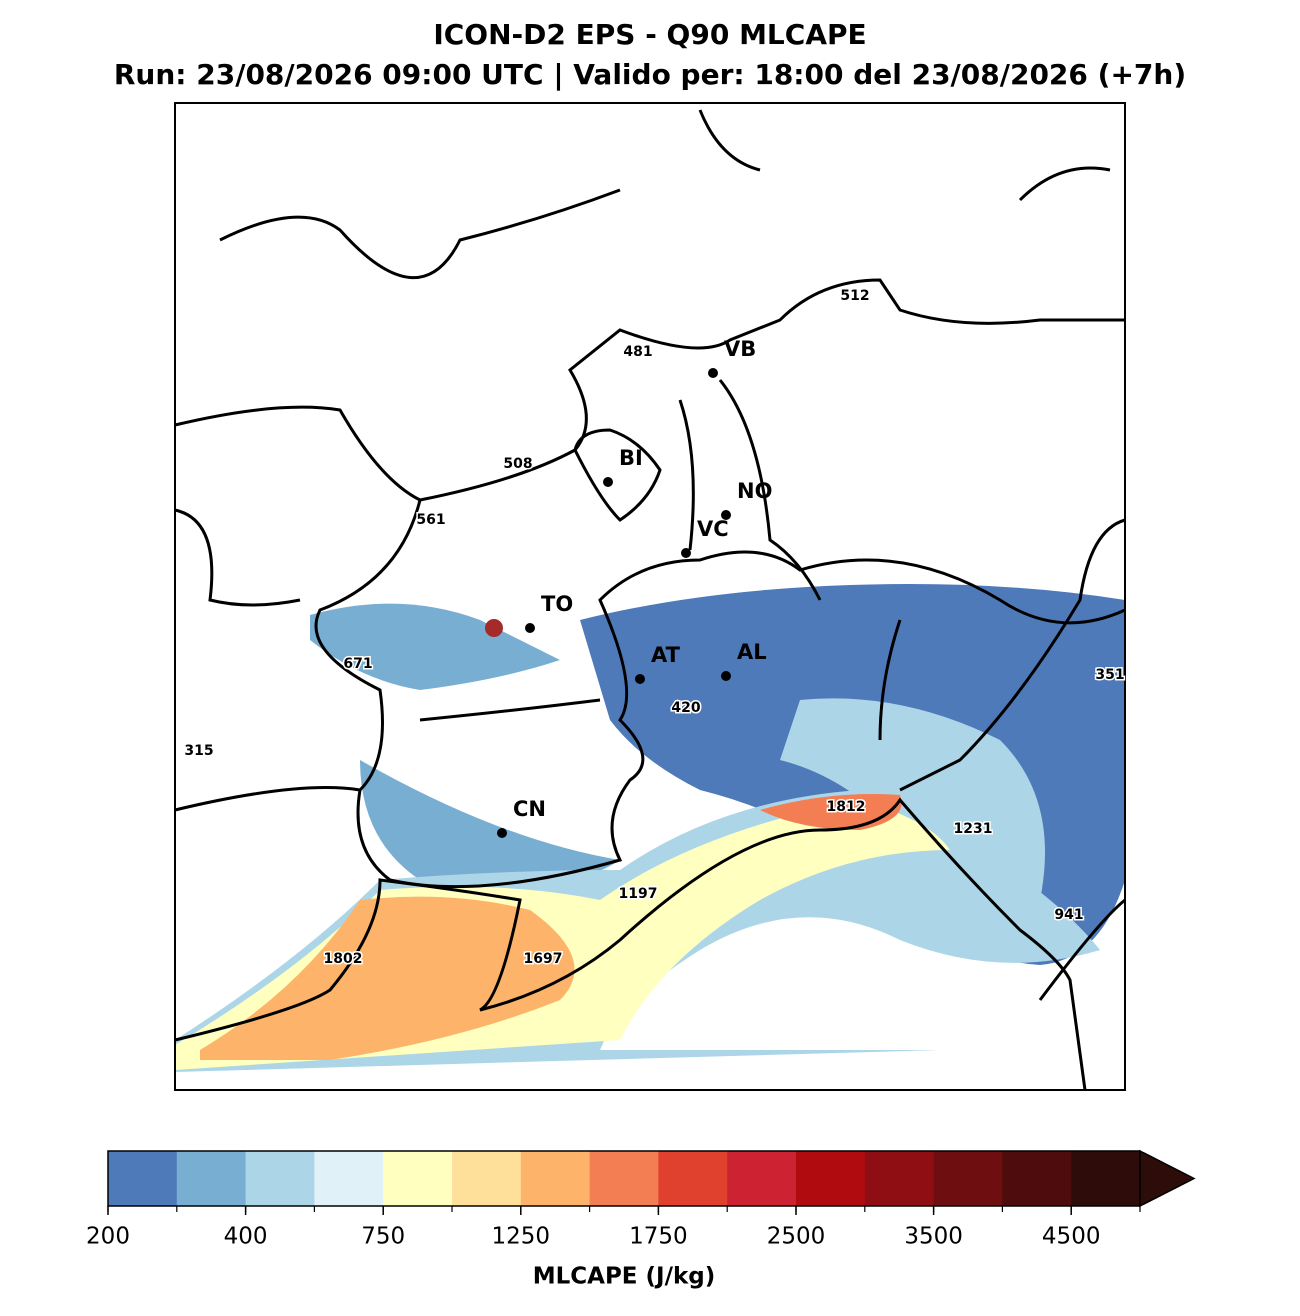  What do you see at coordinates (713, 529) in the screenshot?
I see `city-label: VC` at bounding box center [713, 529].